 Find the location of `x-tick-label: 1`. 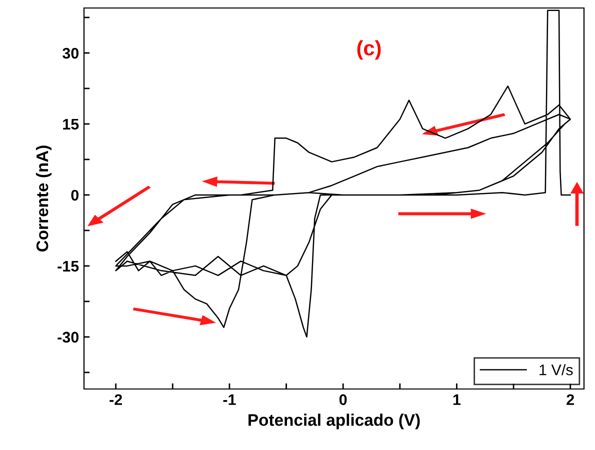

x-tick-label: 1 is located at coordinates (457, 399).